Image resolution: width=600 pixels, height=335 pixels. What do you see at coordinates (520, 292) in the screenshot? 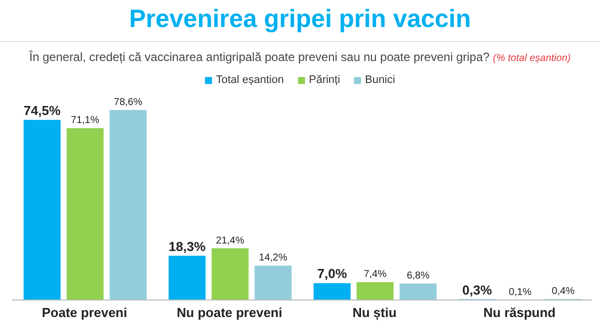
I see `data-label: 0,1%` at bounding box center [520, 292].